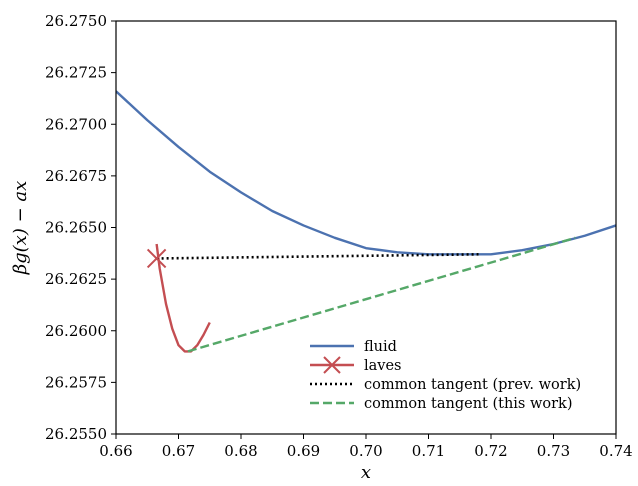  I want to click on x-axis: 0.66 0.67 0.68 0.69 0.70 0.71 0.72 0.73 0.74, so click(366, 447).